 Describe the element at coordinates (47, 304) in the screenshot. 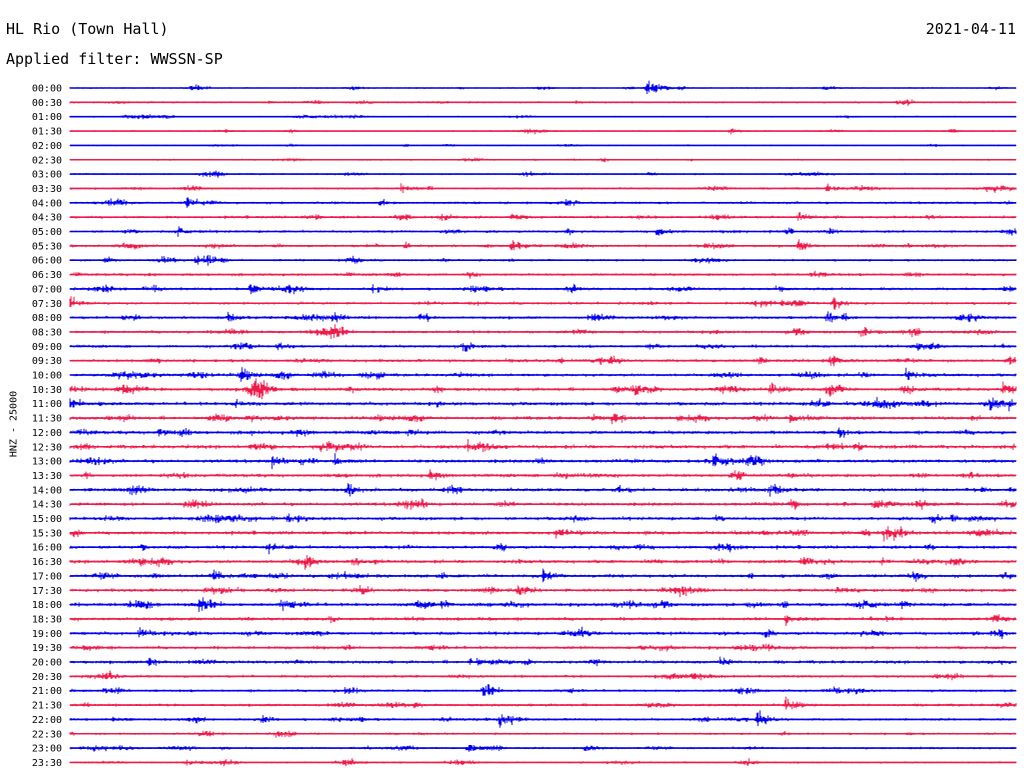

I see `row-time-label: 07:30` at that location.